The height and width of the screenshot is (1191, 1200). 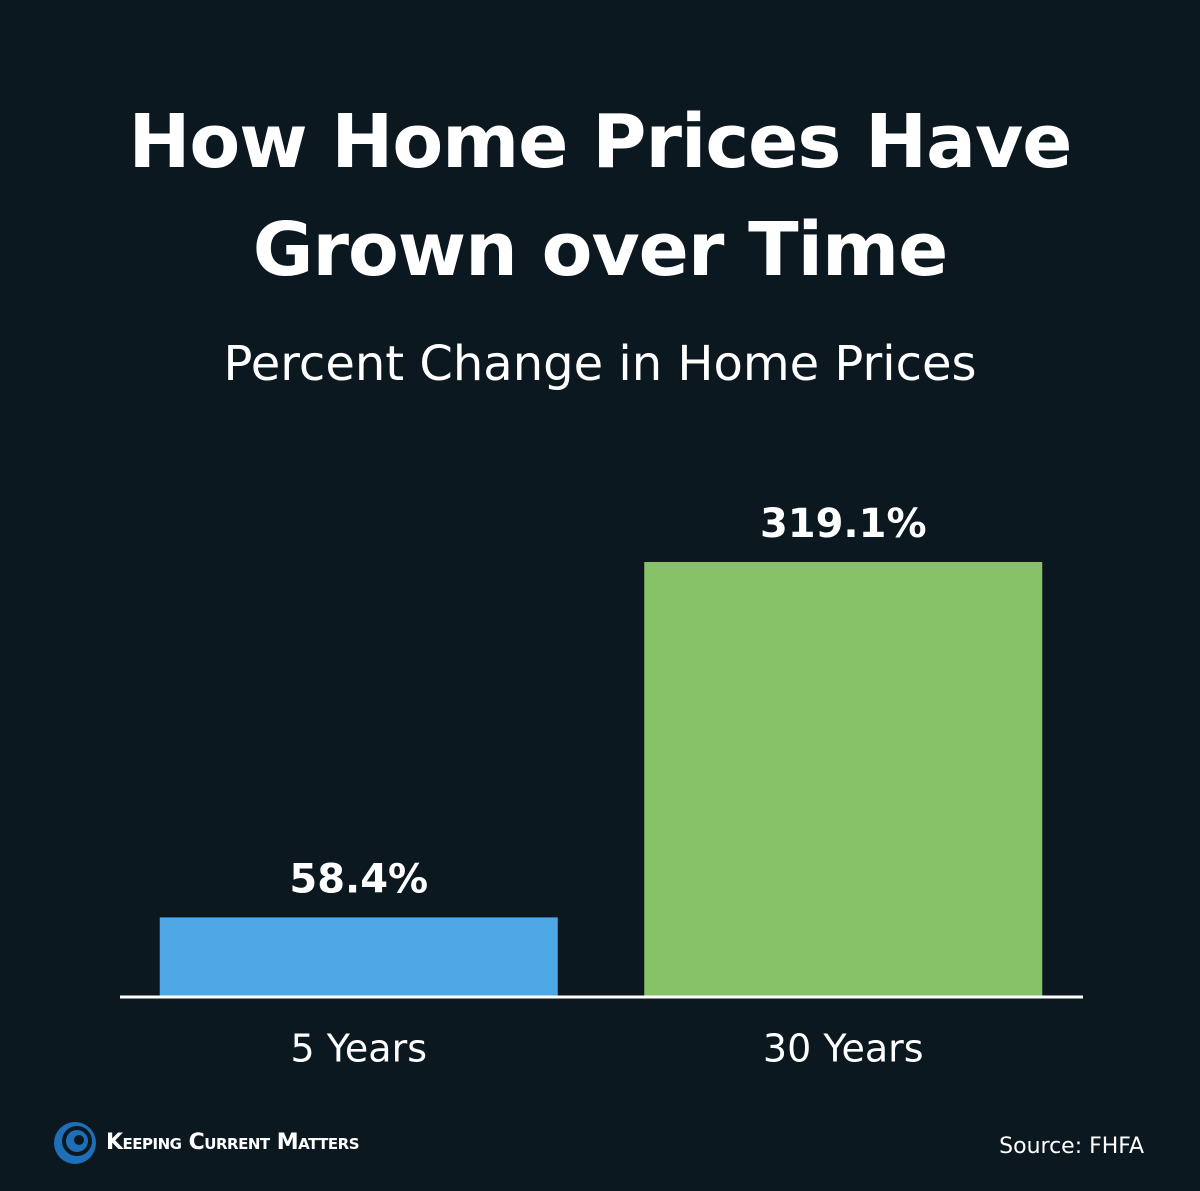 I want to click on chart-subtitle: Percent Change in Home Prices, so click(x=600, y=364).